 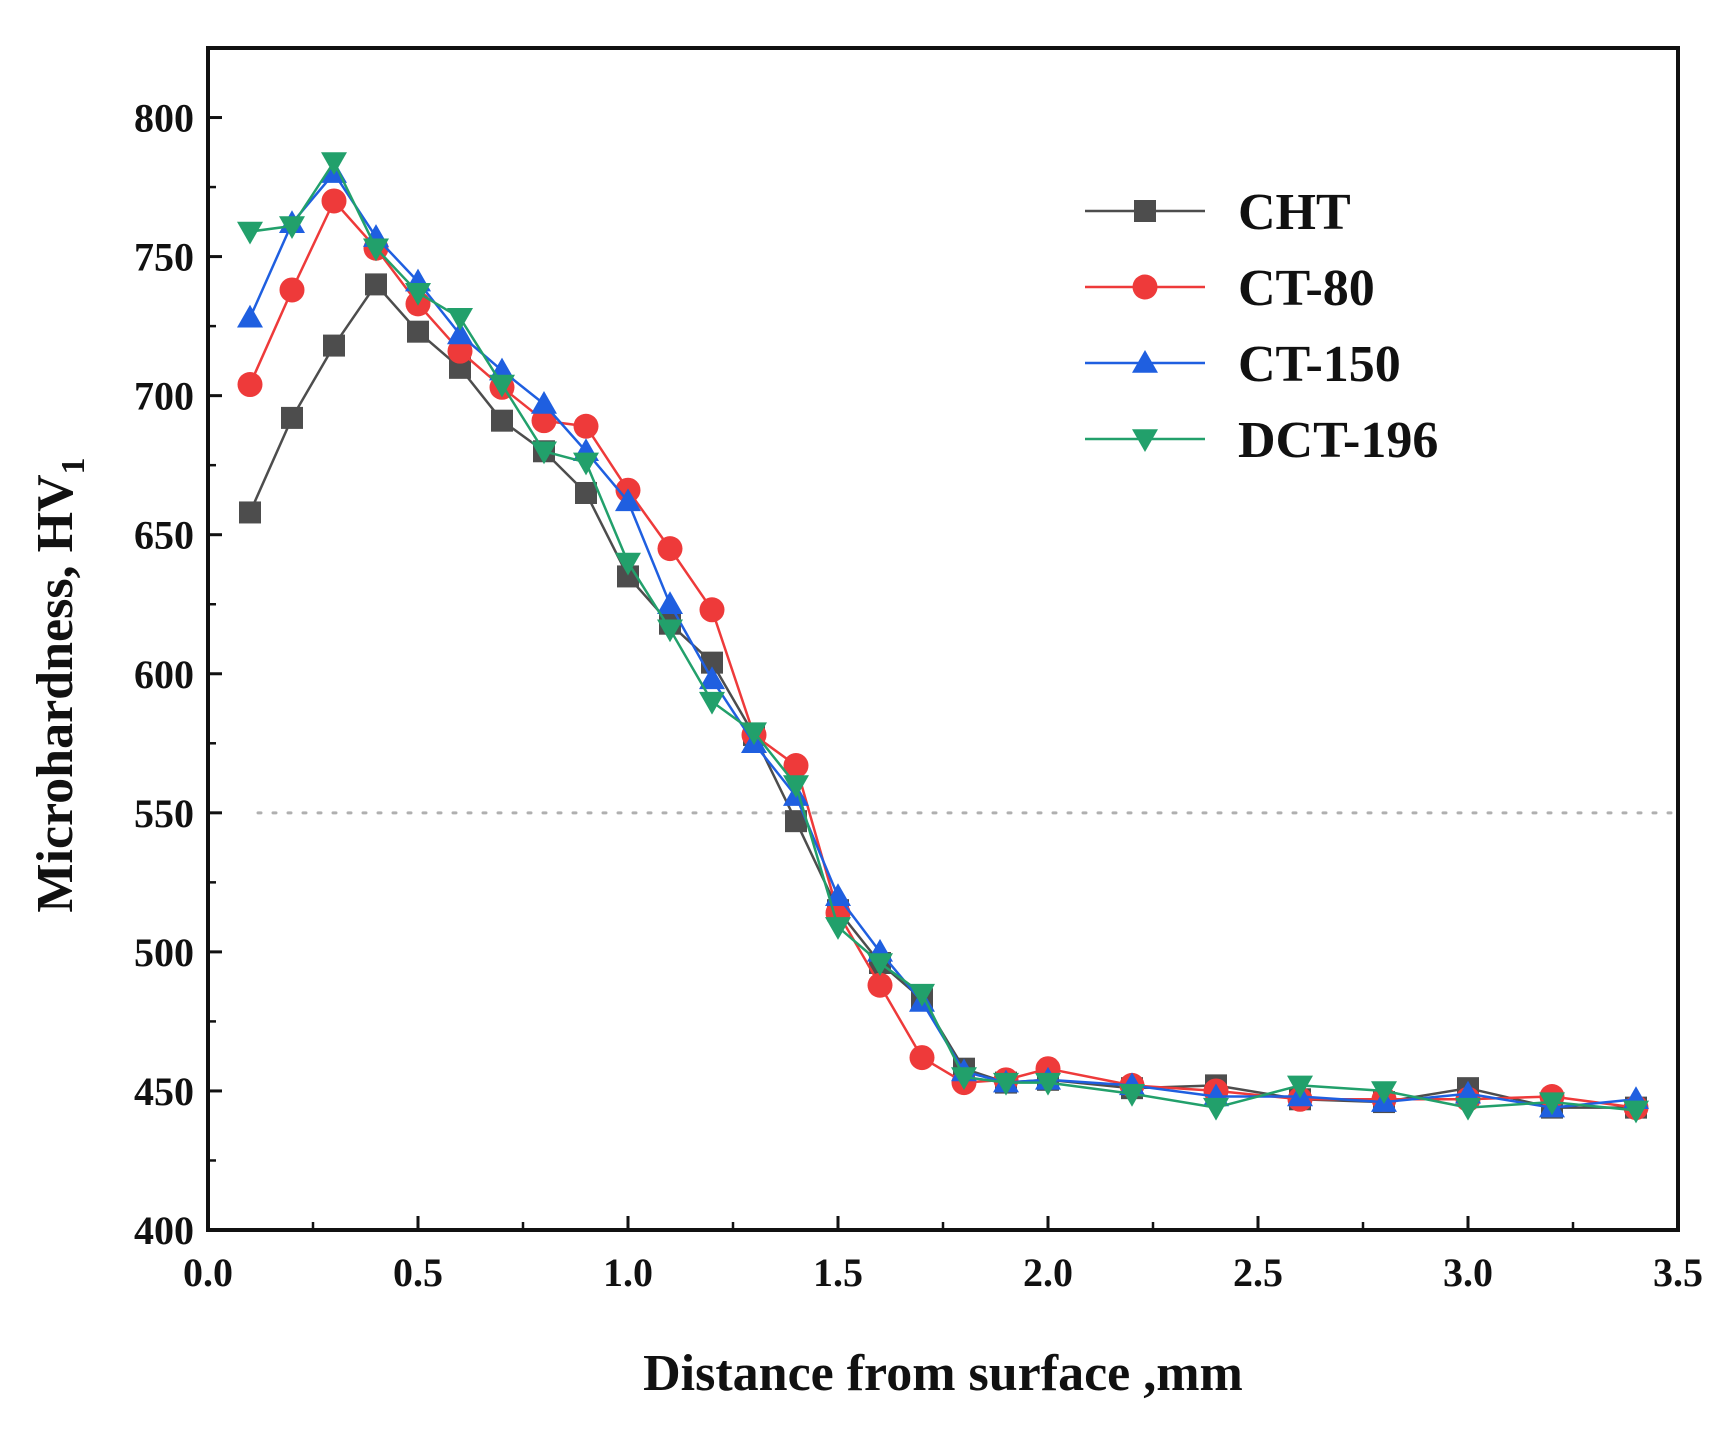 I want to click on legend-marker-cht, so click(x=1145, y=211).